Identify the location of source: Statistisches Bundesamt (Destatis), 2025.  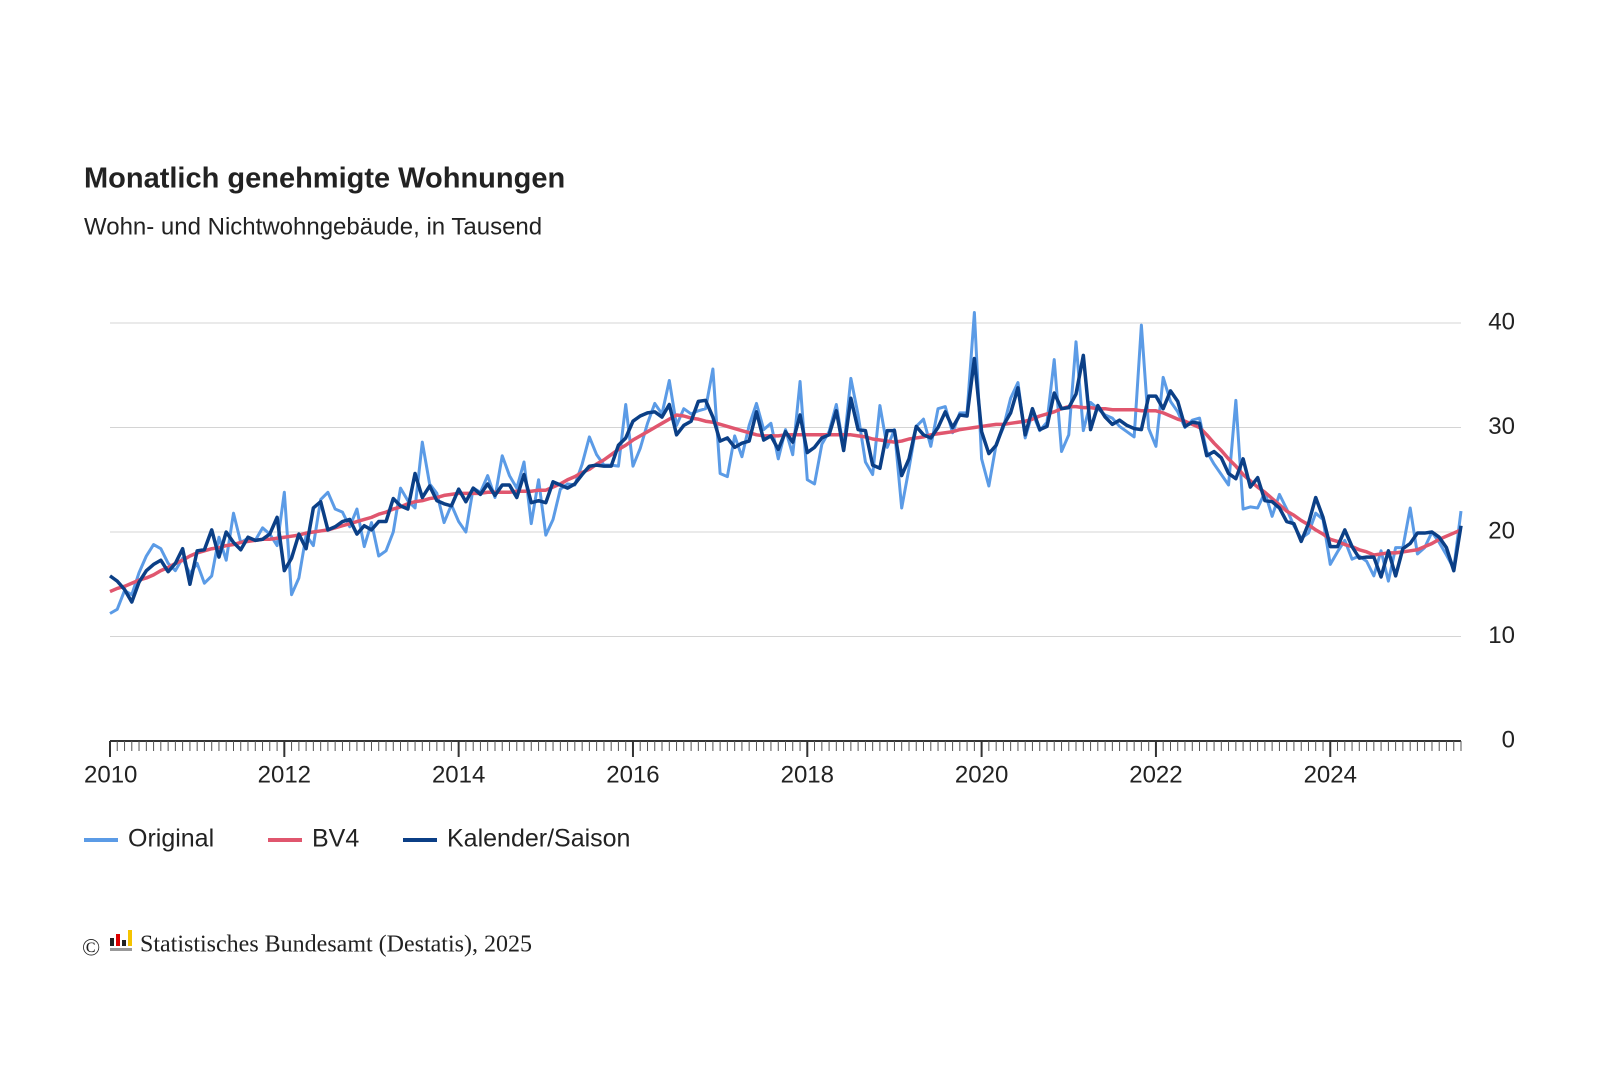
(336, 945).